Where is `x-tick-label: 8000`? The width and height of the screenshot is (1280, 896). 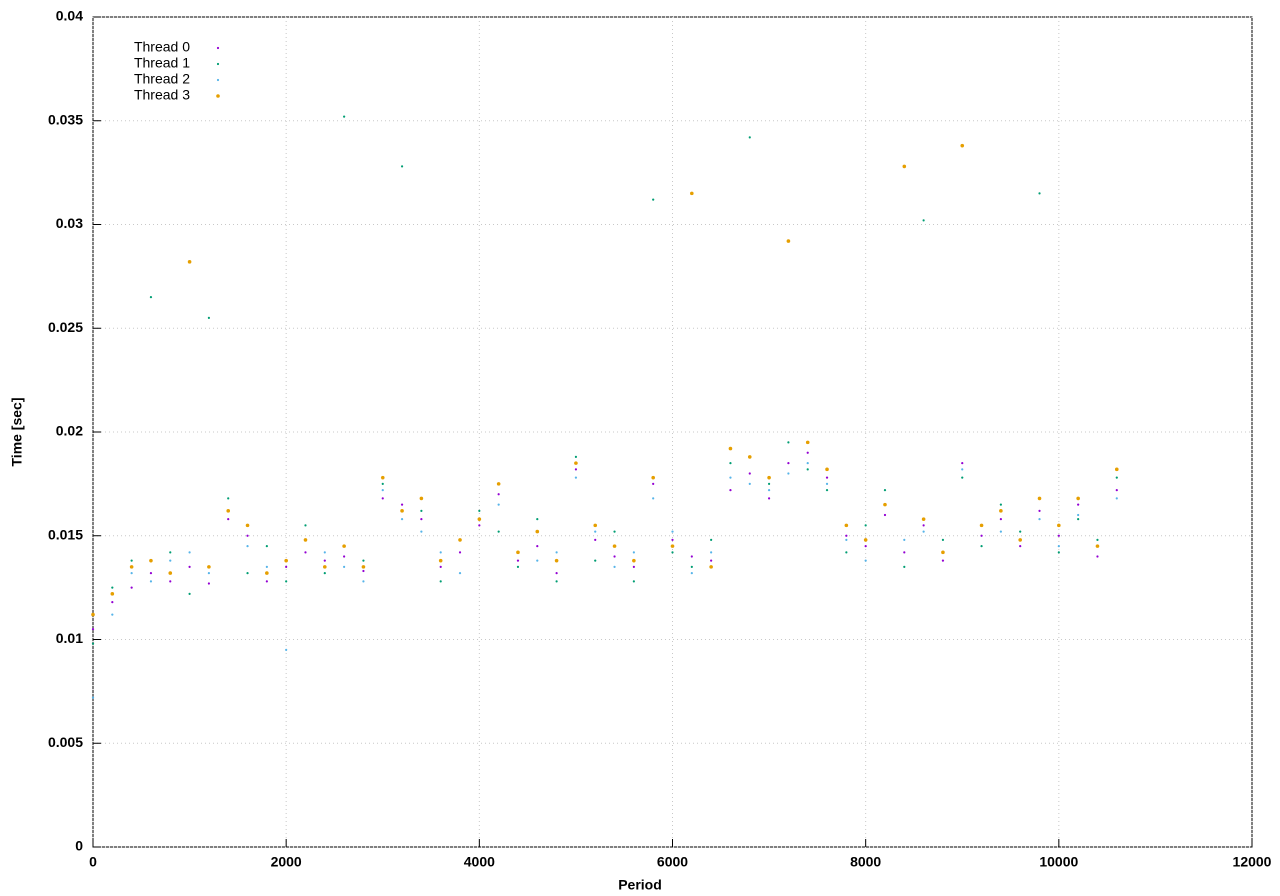 x-tick-label: 8000 is located at coordinates (865, 862).